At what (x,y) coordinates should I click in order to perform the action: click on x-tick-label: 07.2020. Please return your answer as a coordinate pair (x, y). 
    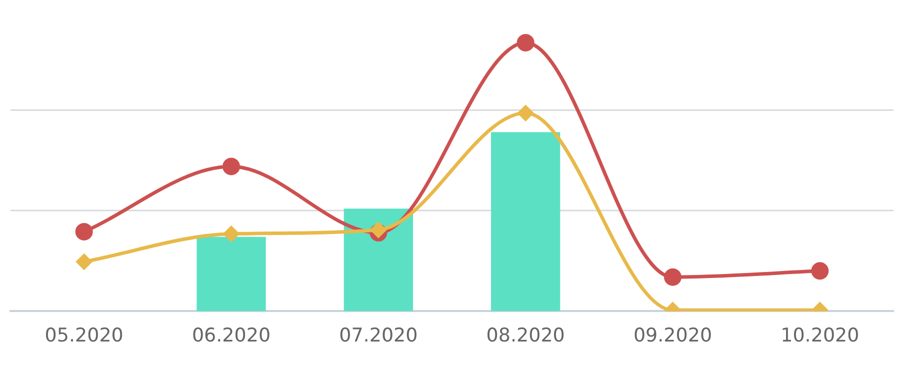
    Looking at the image, I should click on (378, 335).